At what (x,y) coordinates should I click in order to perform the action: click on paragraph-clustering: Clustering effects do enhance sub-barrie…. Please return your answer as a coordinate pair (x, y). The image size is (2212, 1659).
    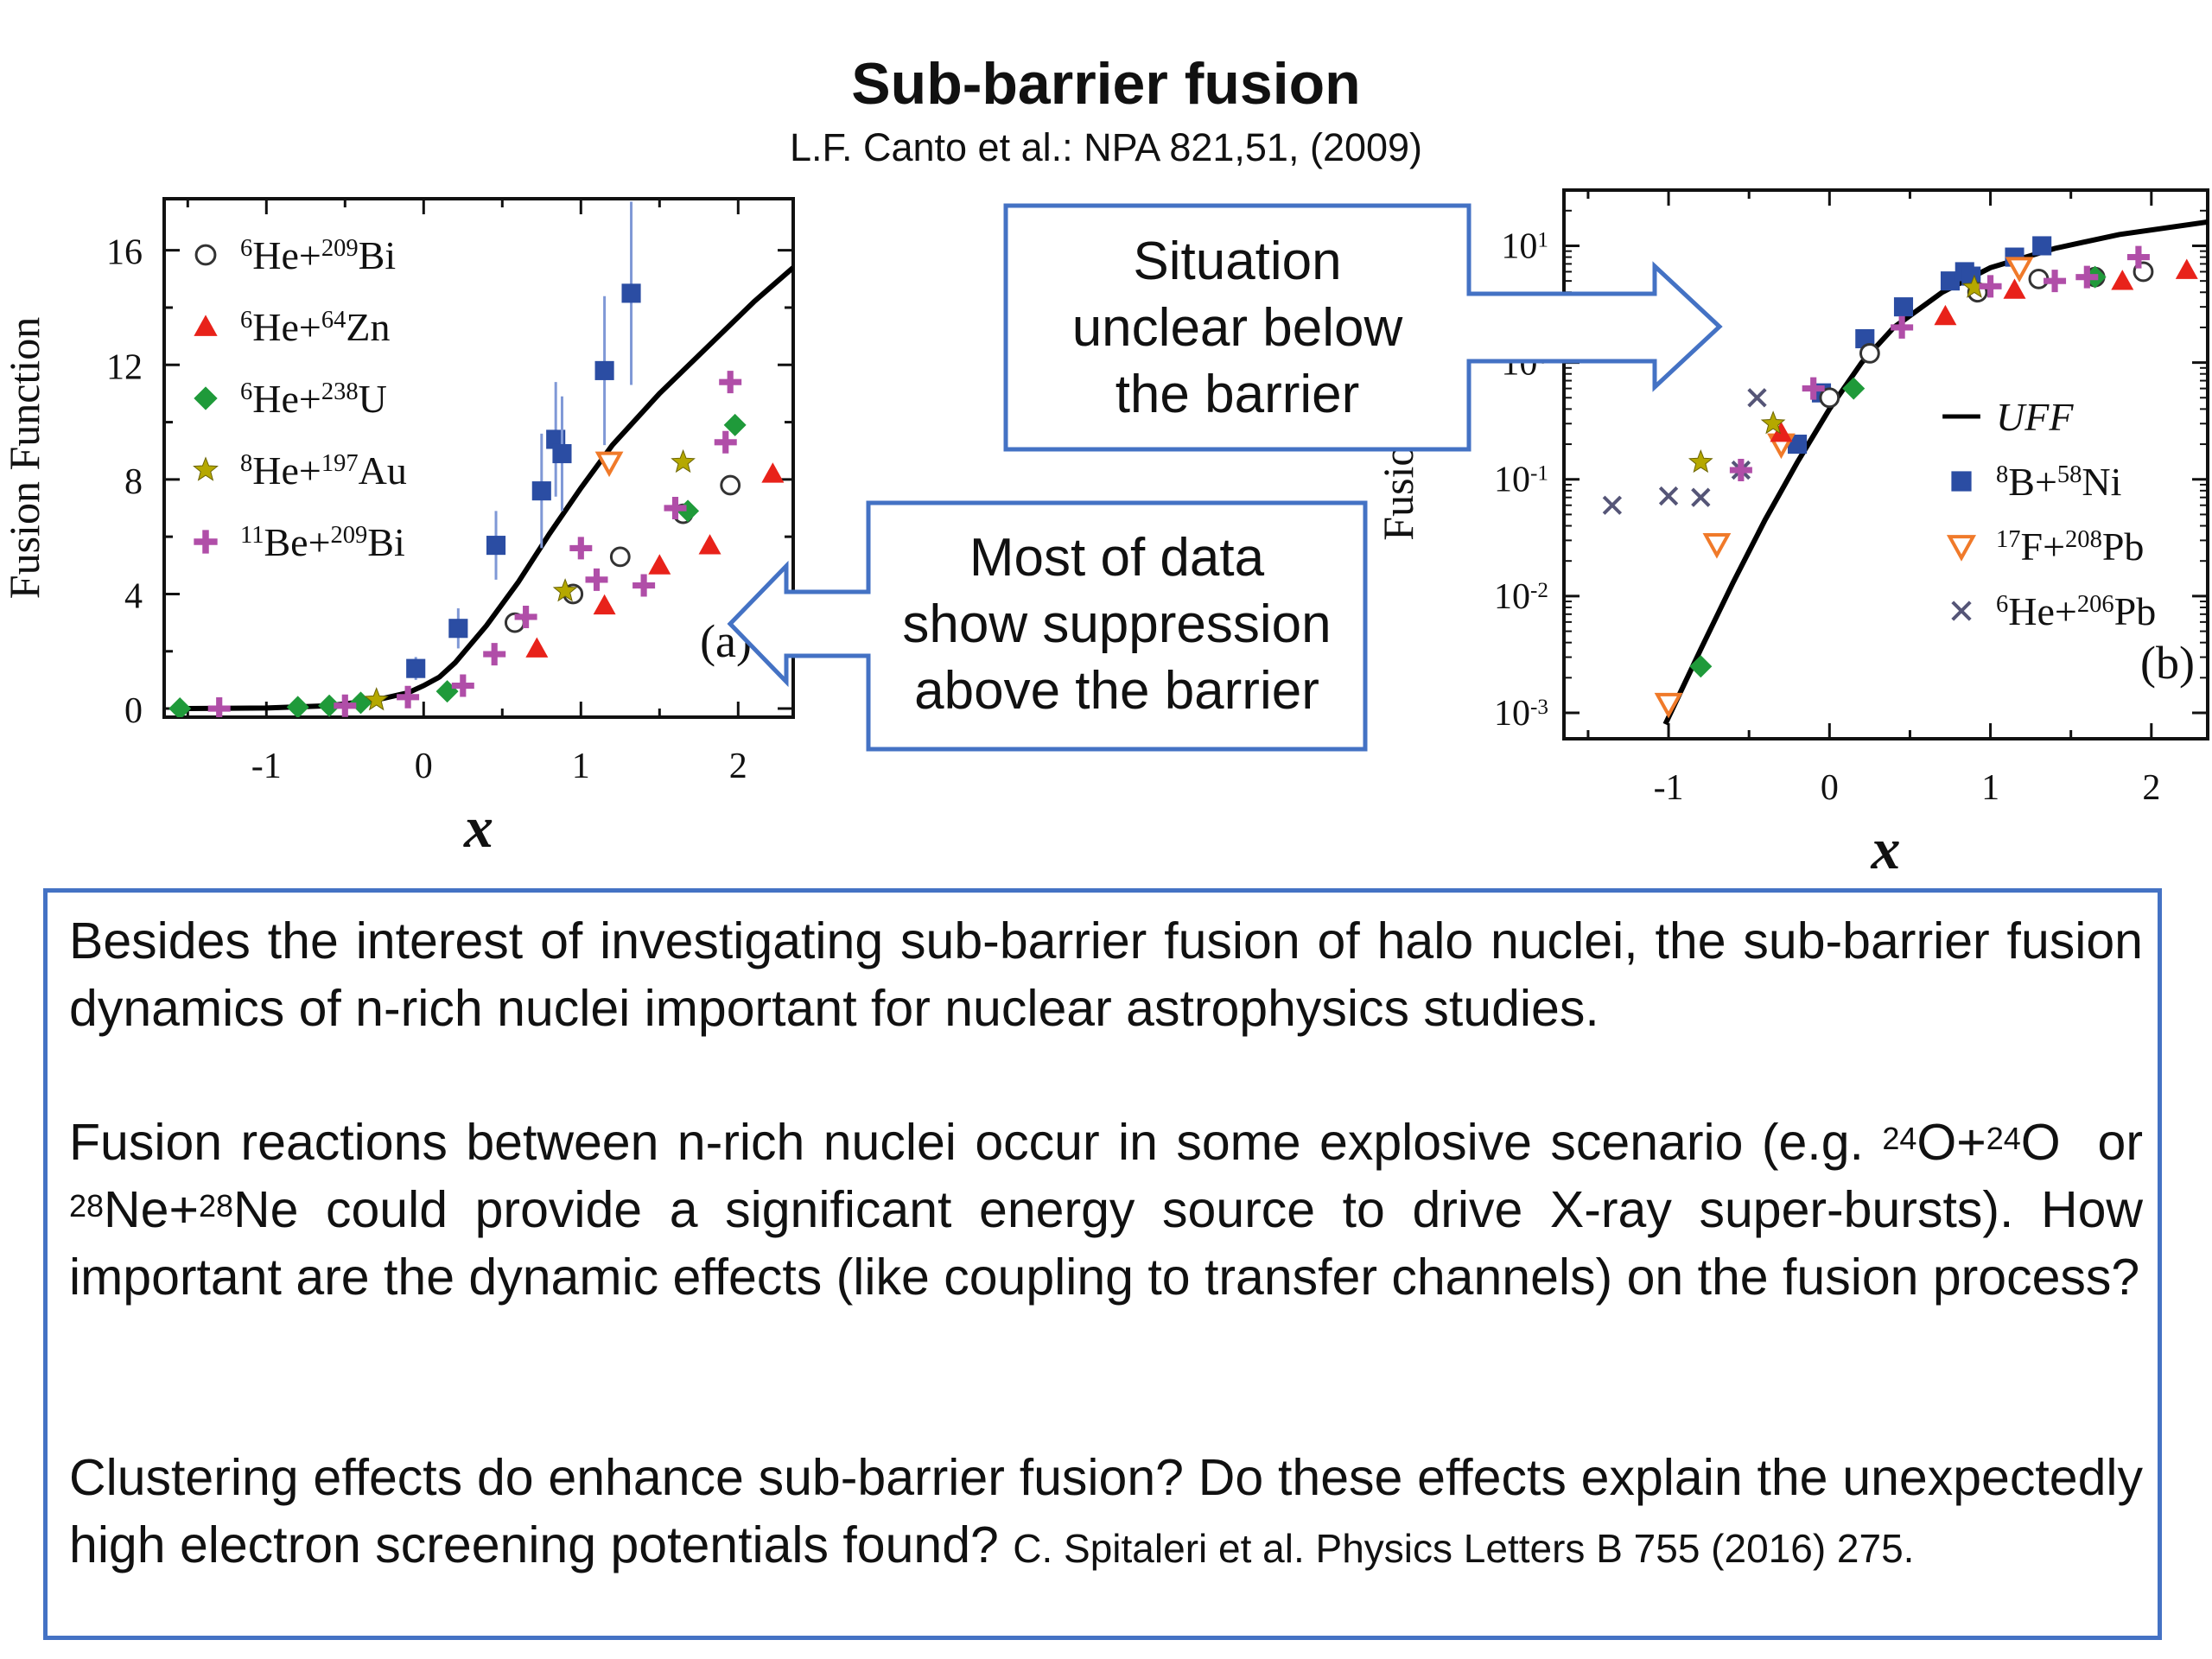
    Looking at the image, I should click on (1106, 1511).